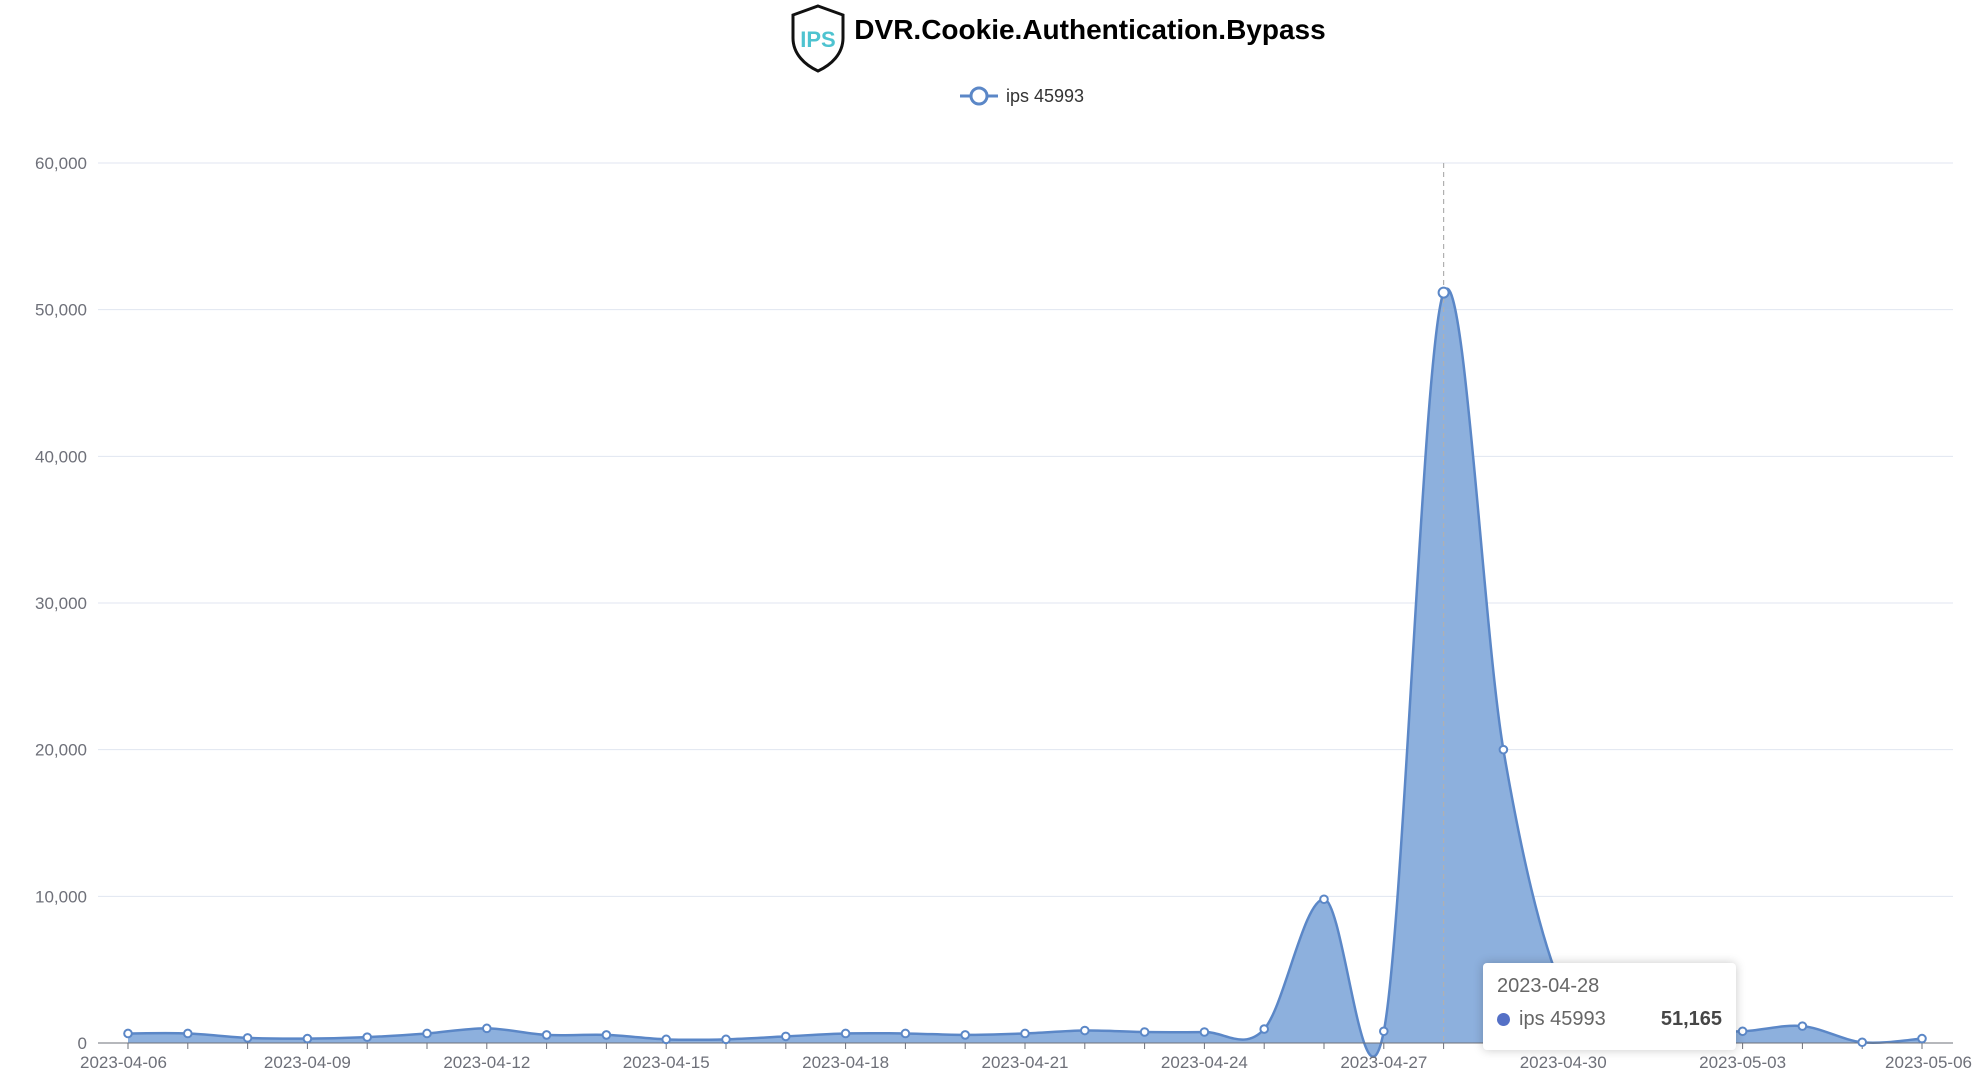 This screenshot has height=1089, width=1981. What do you see at coordinates (1928, 1062) in the screenshot?
I see `x-tick-label: 2023-05-06` at bounding box center [1928, 1062].